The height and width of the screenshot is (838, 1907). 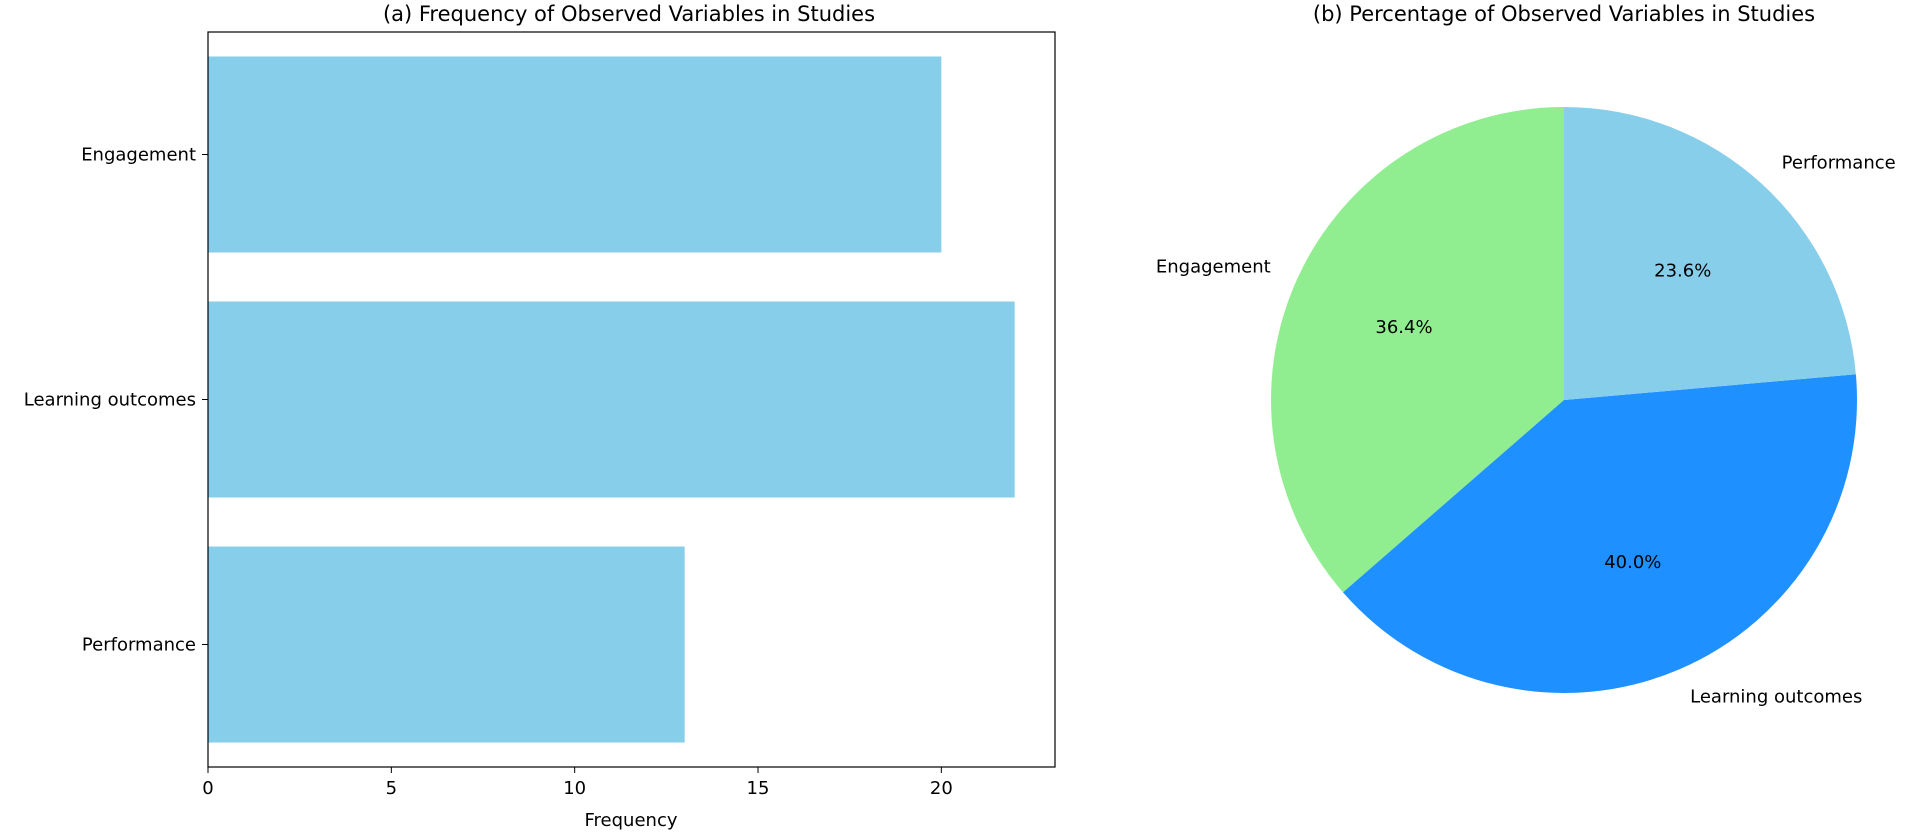 What do you see at coordinates (446, 644) in the screenshot?
I see `bar-performance` at bounding box center [446, 644].